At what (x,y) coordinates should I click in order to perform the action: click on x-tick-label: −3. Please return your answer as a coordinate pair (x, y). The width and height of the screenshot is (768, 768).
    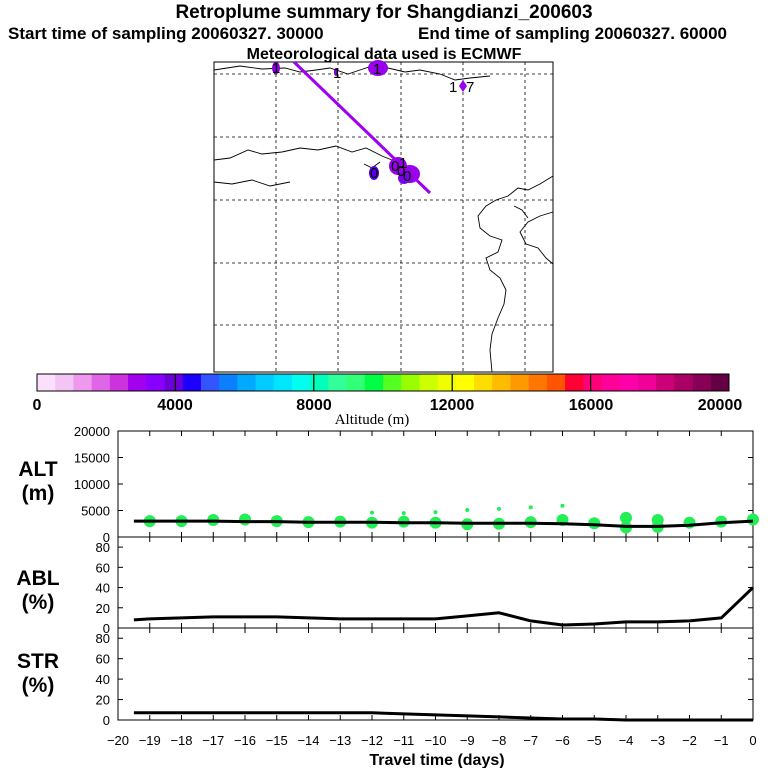
    Looking at the image, I should click on (657, 740).